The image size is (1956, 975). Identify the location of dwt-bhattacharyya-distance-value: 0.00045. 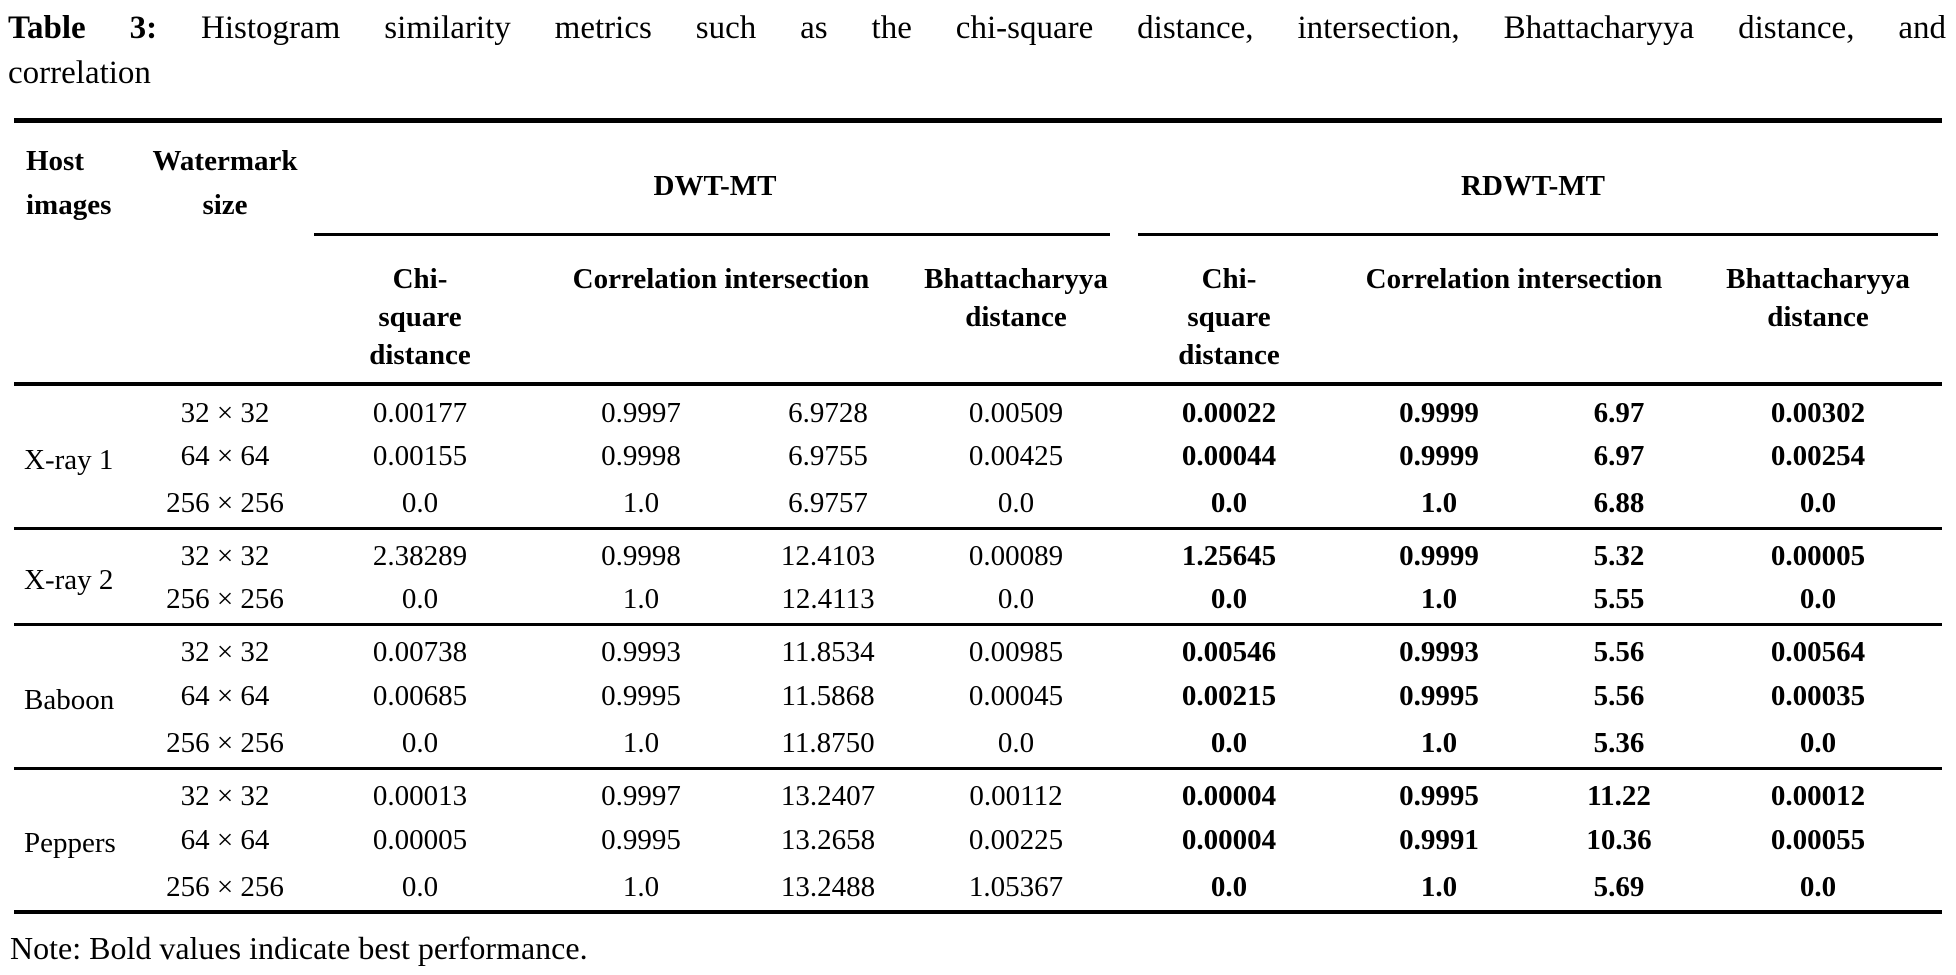
(1016, 695).